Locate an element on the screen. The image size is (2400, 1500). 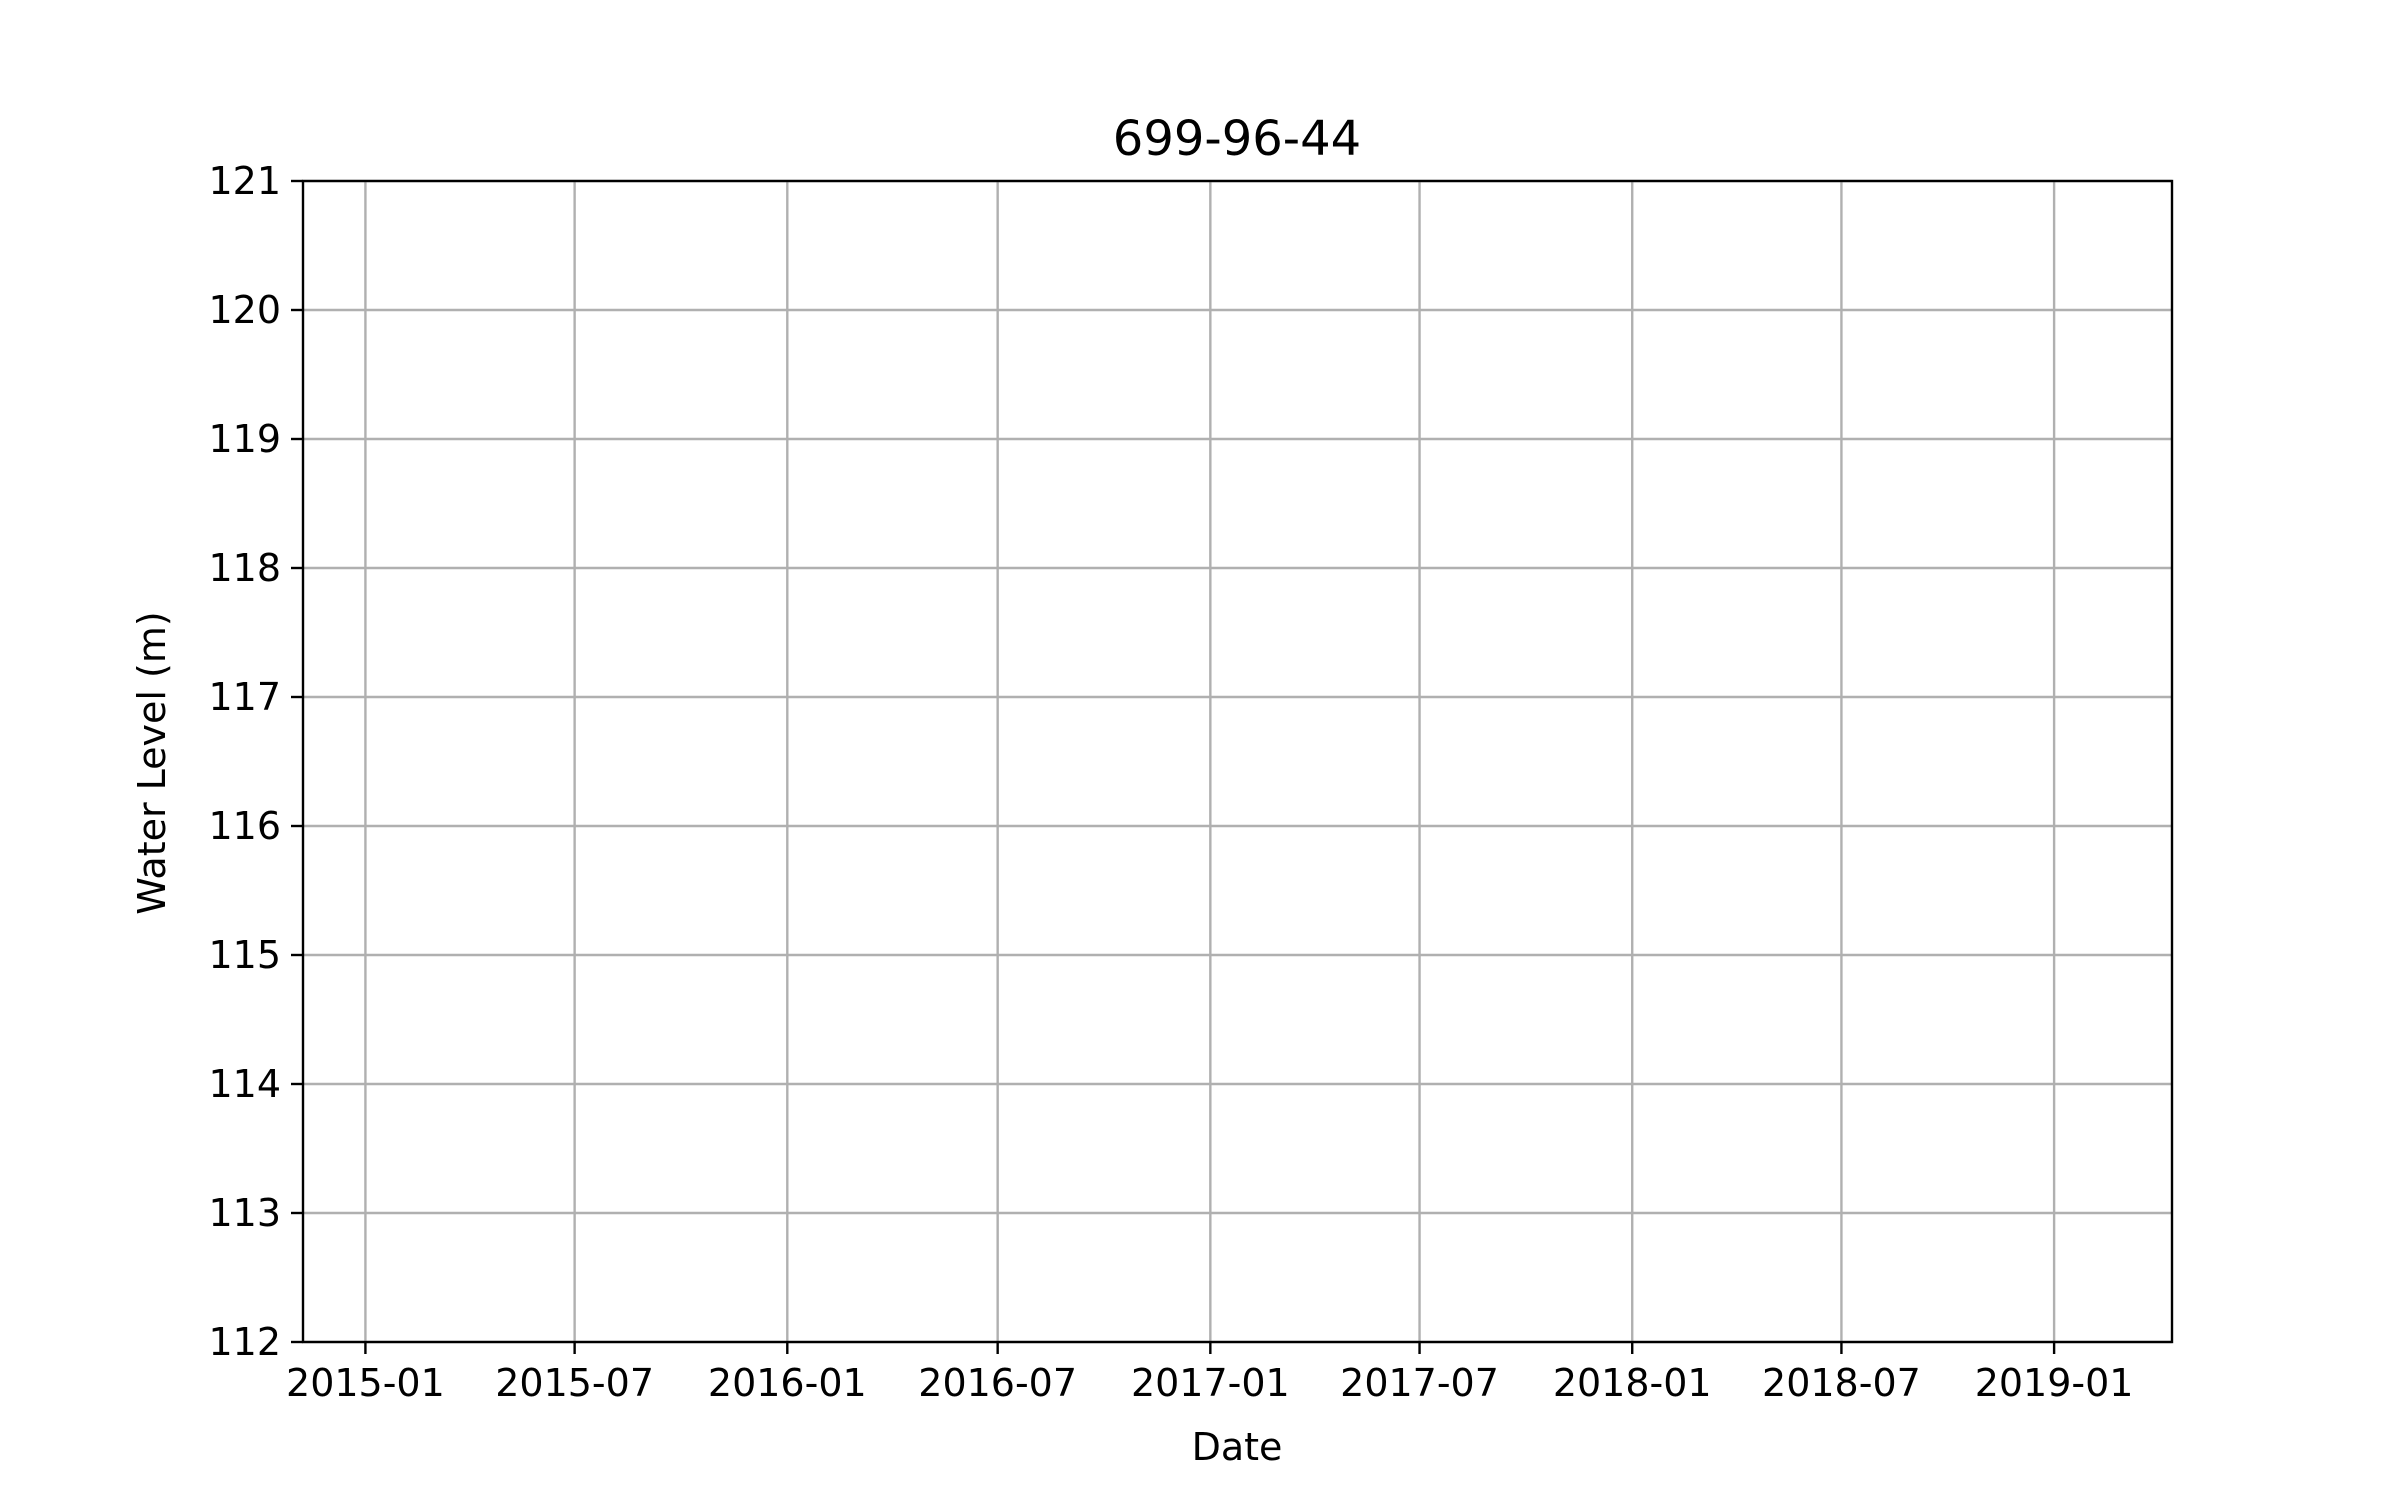
y-tick-label: 112 is located at coordinates (244, 1342).